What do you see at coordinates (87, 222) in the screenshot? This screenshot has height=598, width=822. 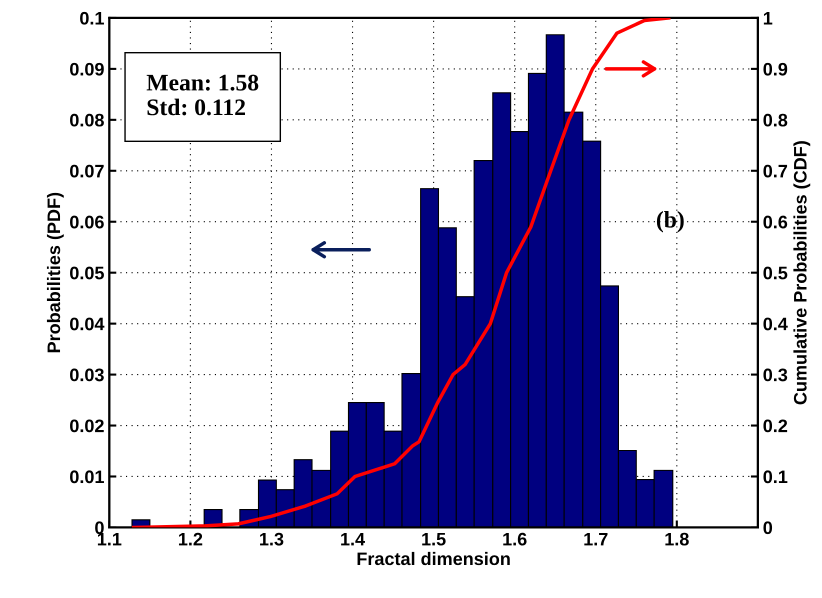 I see `y-tick-label: 0.06` at bounding box center [87, 222].